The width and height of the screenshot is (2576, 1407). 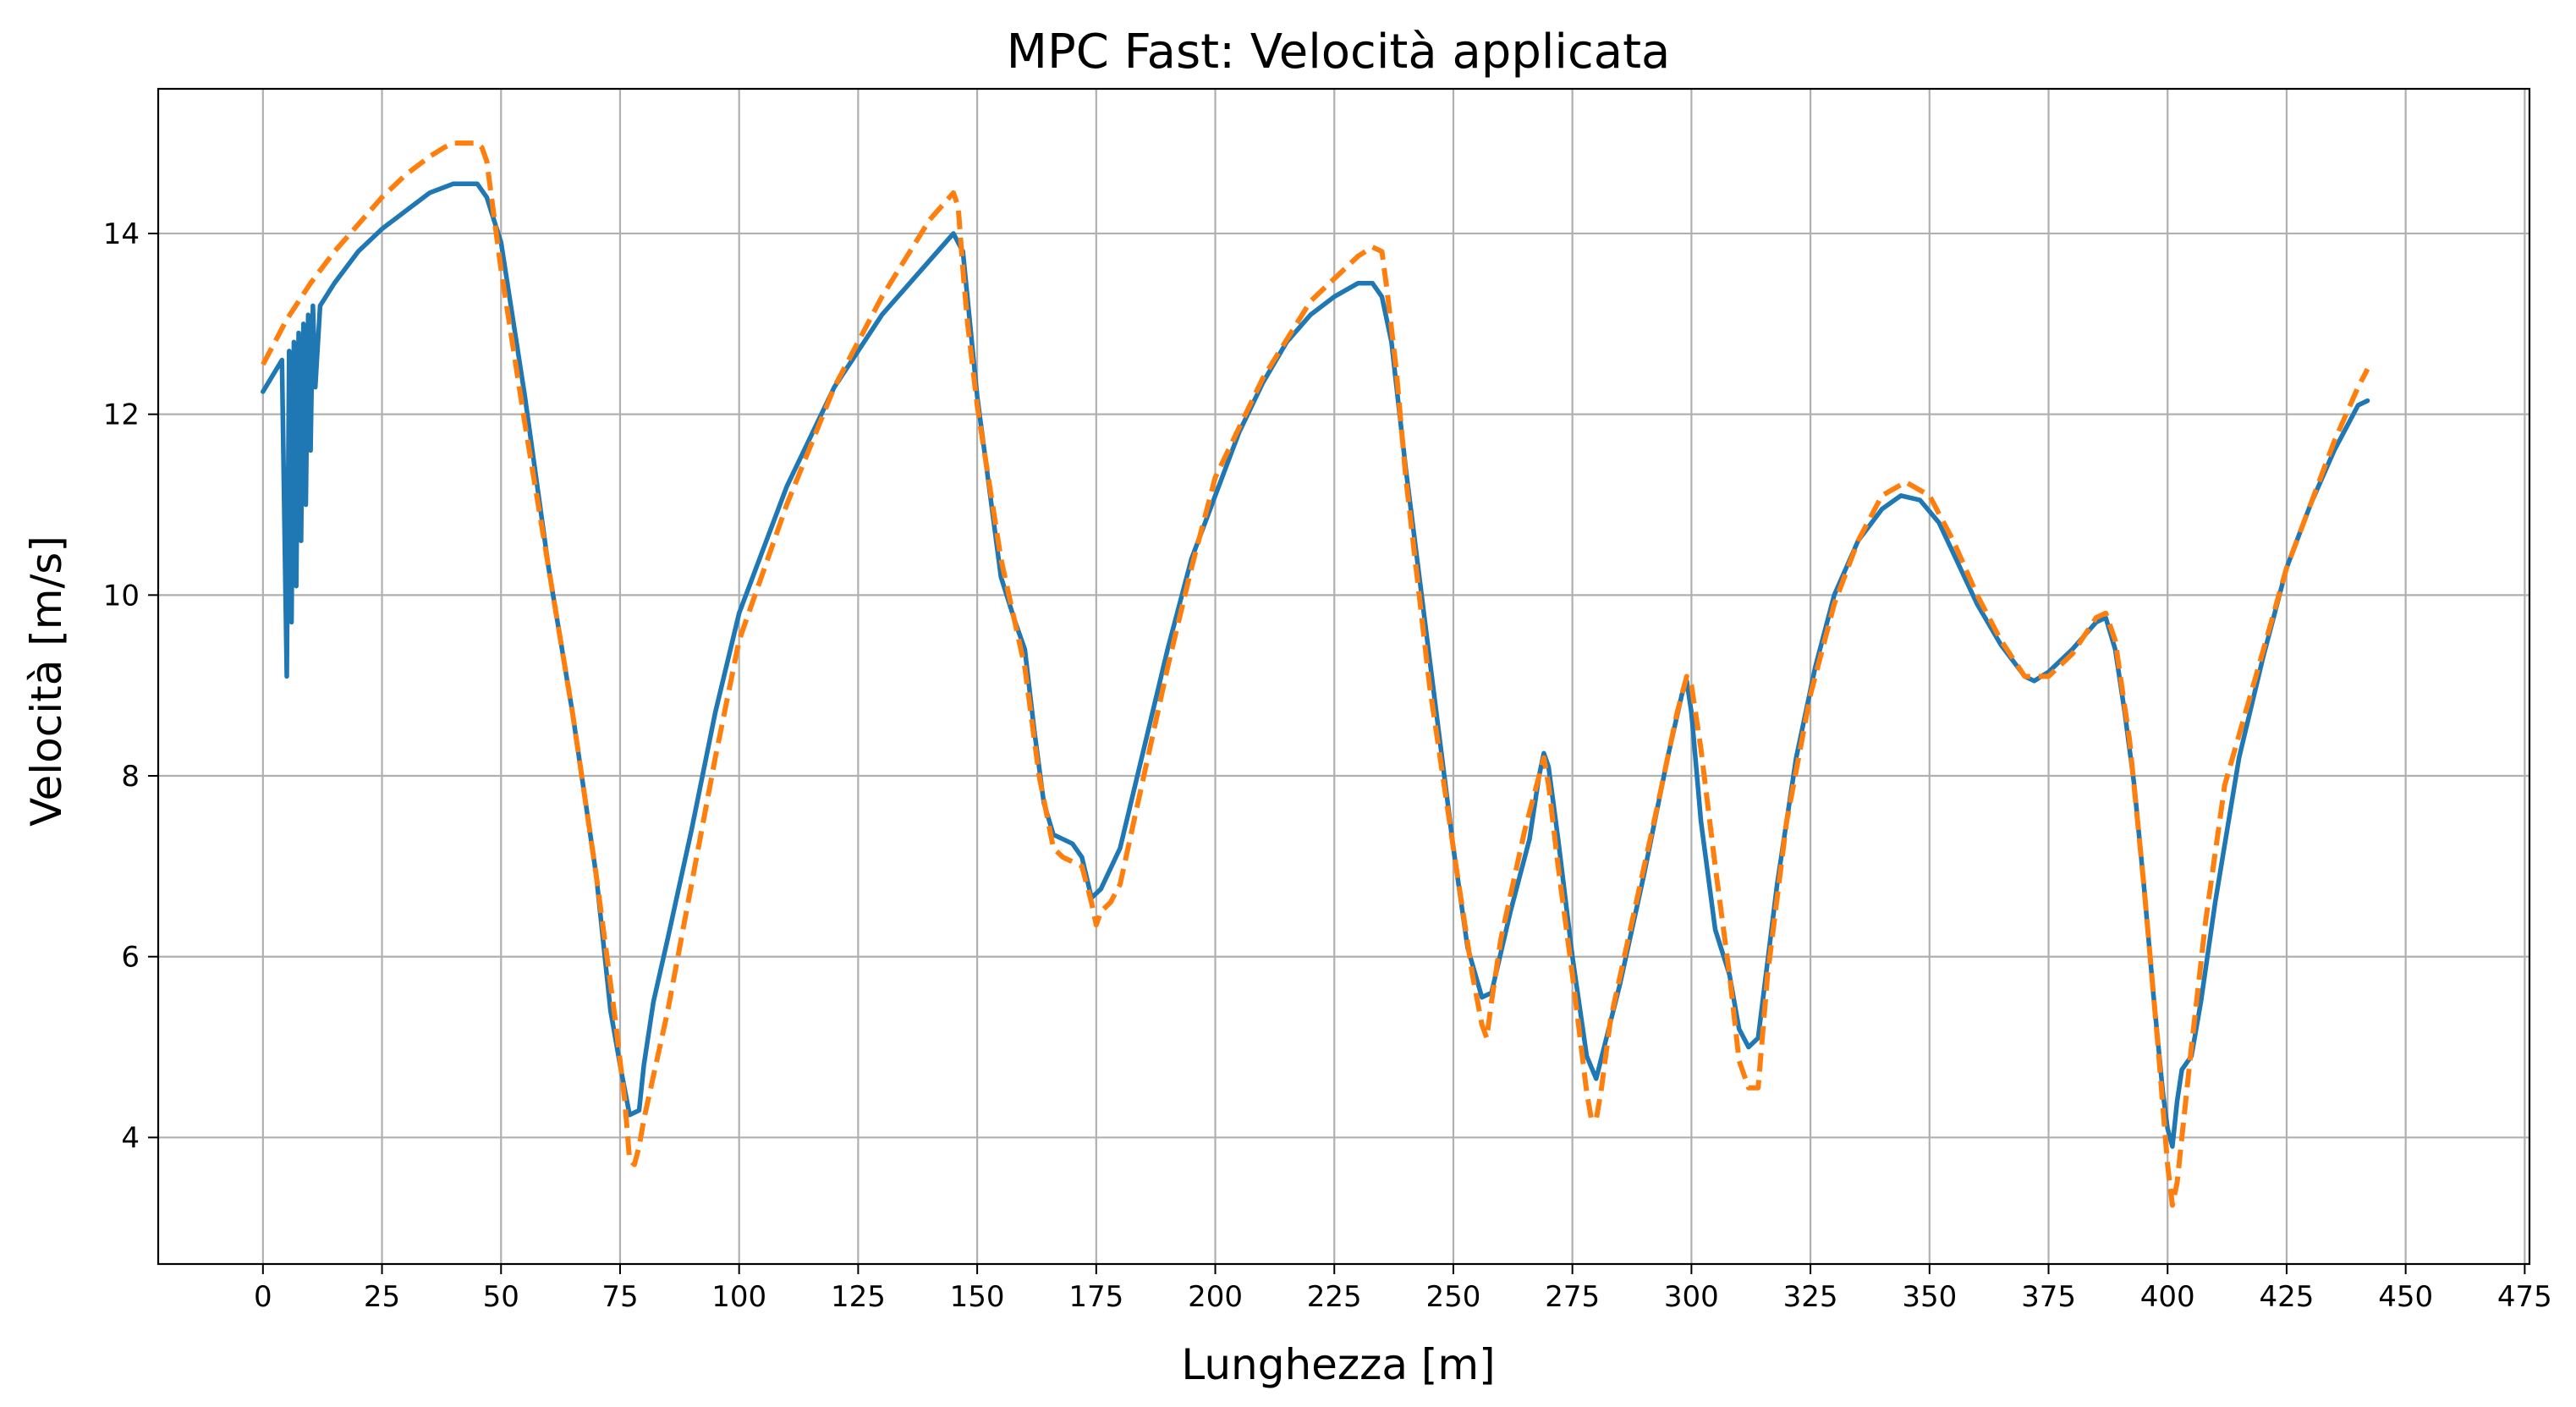 What do you see at coordinates (2048, 1297) in the screenshot?
I see `x-tick-label: 375` at bounding box center [2048, 1297].